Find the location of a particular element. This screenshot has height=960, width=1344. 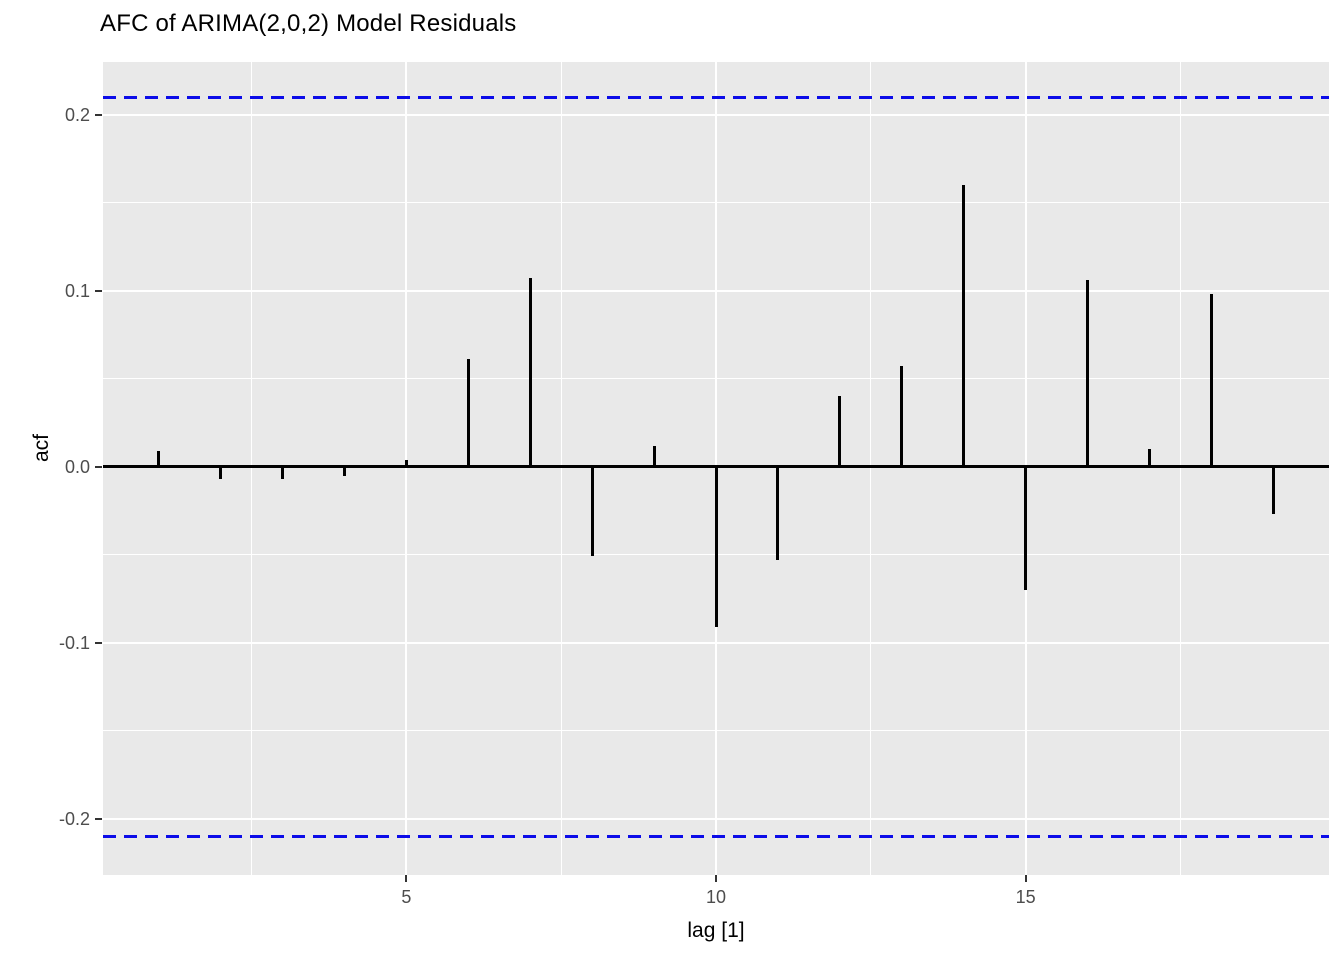

x-tick-label: 10 is located at coordinates (716, 897).